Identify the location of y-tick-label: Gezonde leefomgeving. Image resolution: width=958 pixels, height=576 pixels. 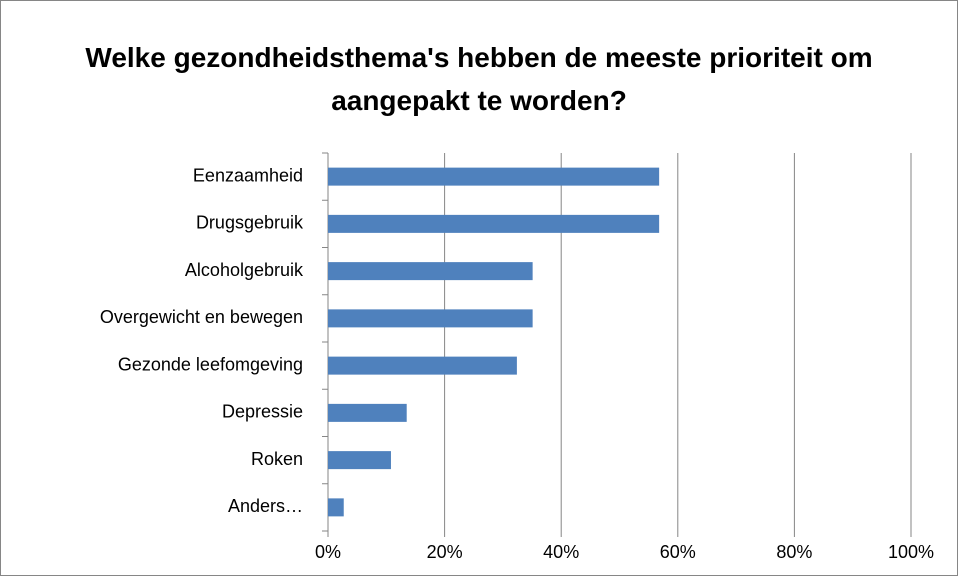
(210, 364).